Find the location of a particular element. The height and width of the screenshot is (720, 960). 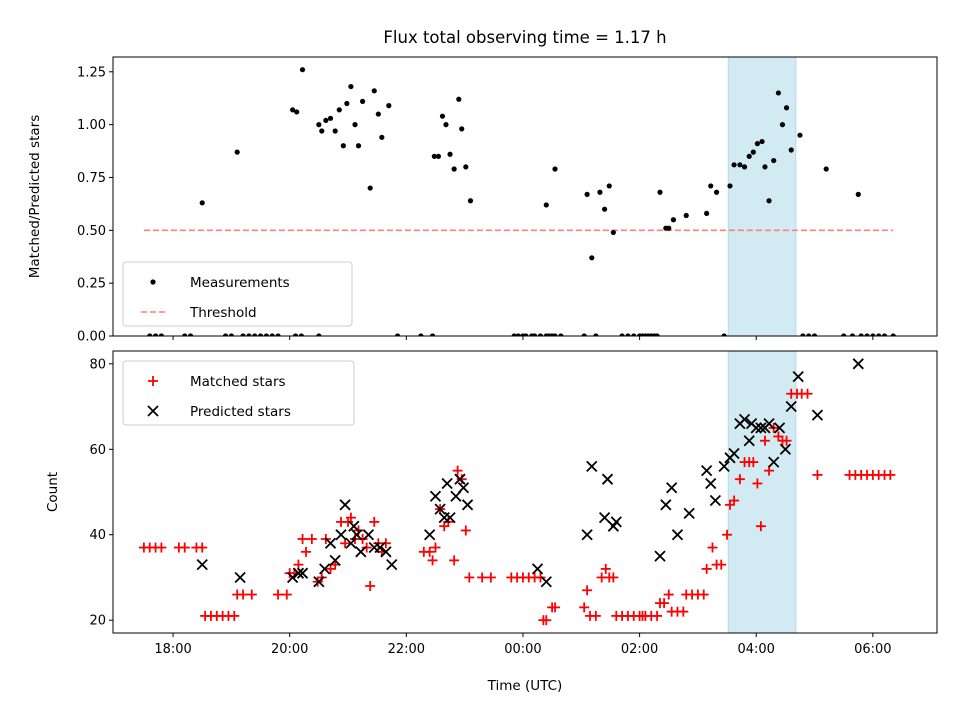

legend-box is located at coordinates (237, 294).